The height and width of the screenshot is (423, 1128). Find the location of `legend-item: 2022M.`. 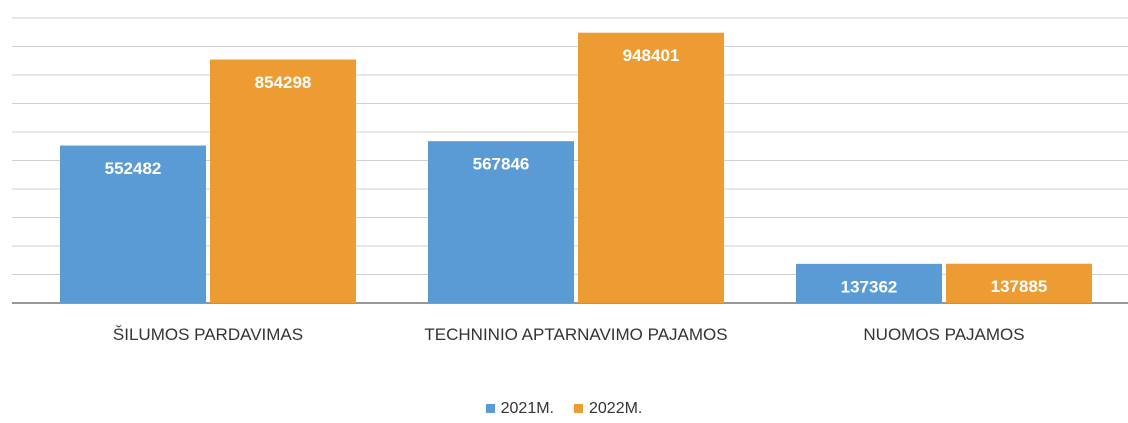

legend-item: 2022M. is located at coordinates (608, 409).